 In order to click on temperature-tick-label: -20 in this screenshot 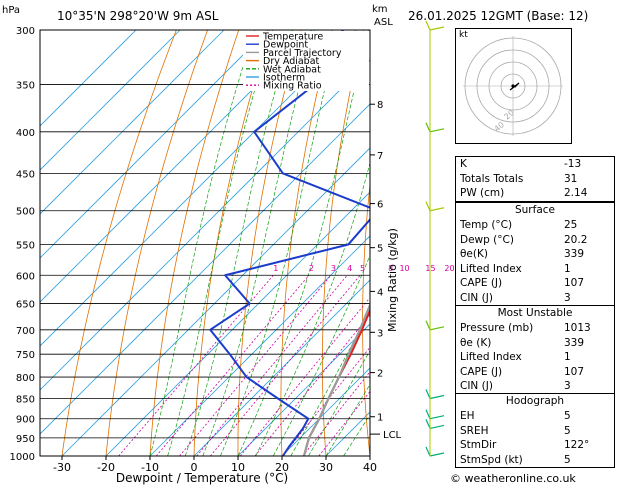, I will do `click(106, 467)`.